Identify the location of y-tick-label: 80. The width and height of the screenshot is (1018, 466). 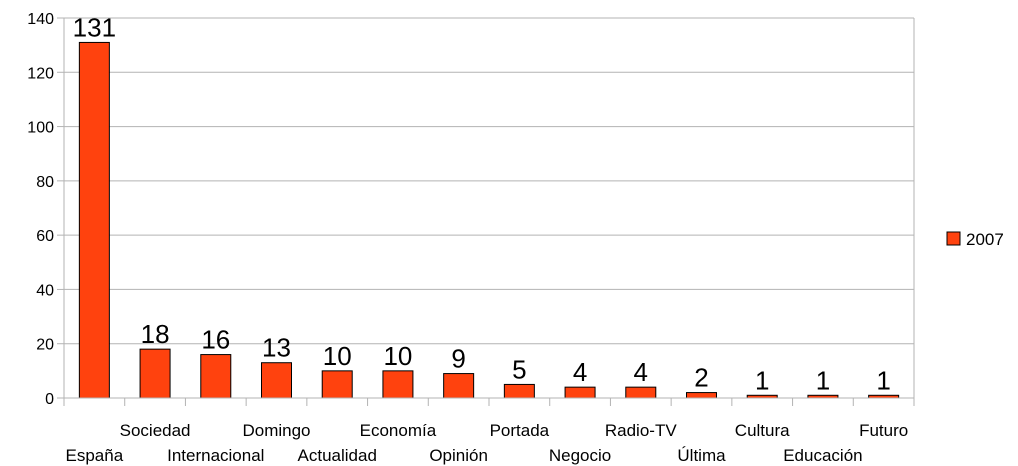
(45, 182).